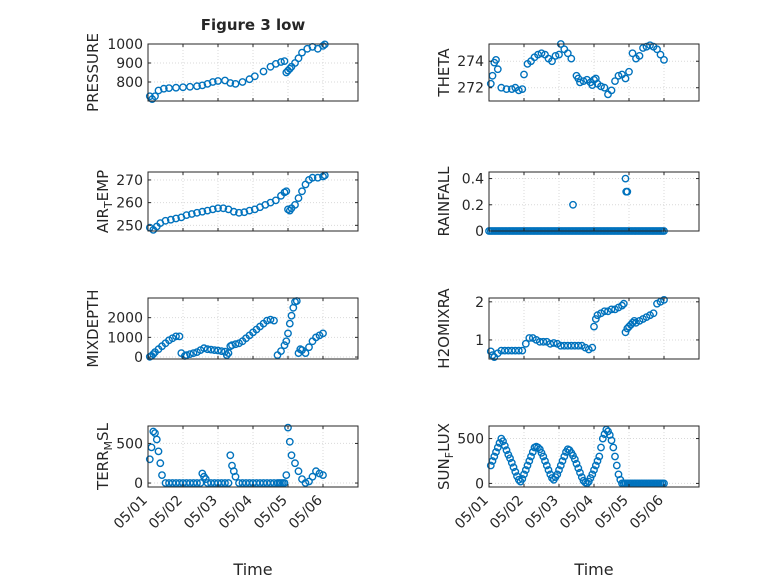 Image resolution: width=778 pixels, height=583 pixels. Describe the element at coordinates (593, 569) in the screenshot. I see `x-axis-label-right: Time` at that location.